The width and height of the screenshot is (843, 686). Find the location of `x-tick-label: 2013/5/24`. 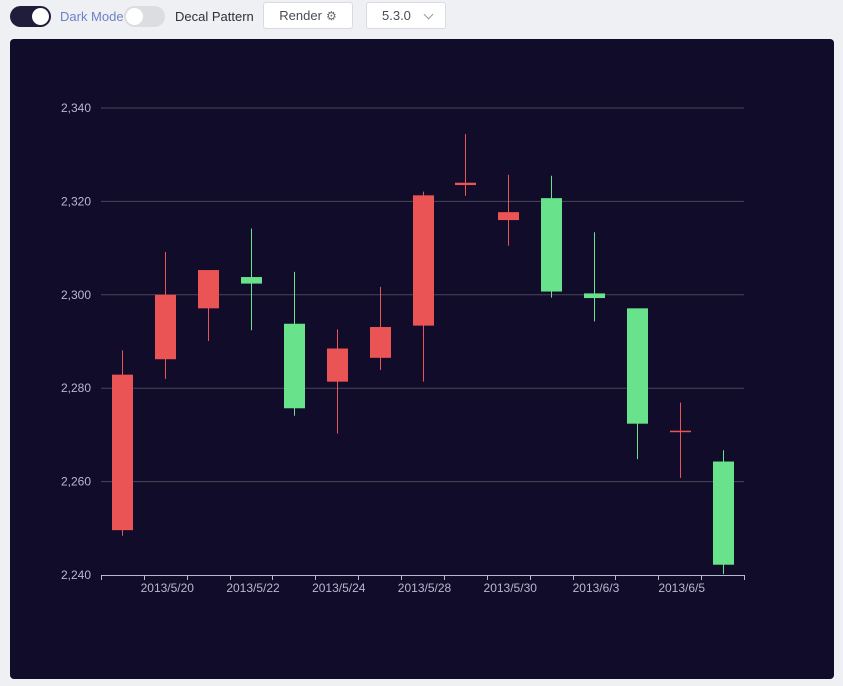

x-tick-label: 2013/5/24 is located at coordinates (339, 588).